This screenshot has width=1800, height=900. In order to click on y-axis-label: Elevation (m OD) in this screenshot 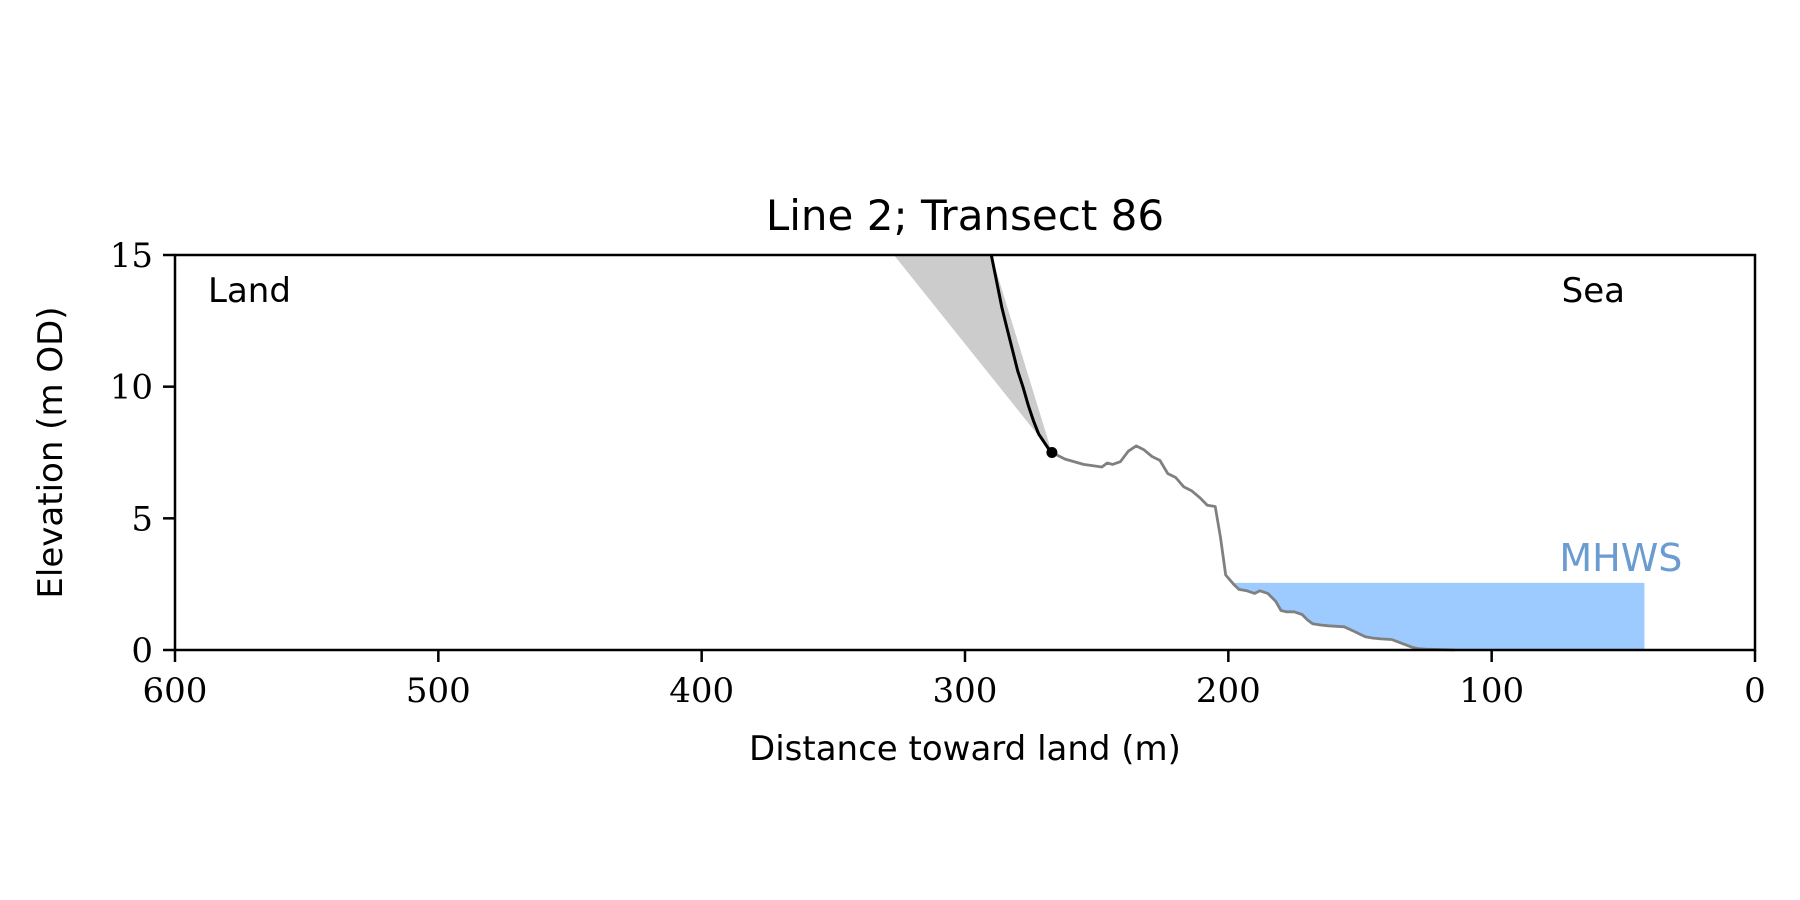, I will do `click(51, 452)`.